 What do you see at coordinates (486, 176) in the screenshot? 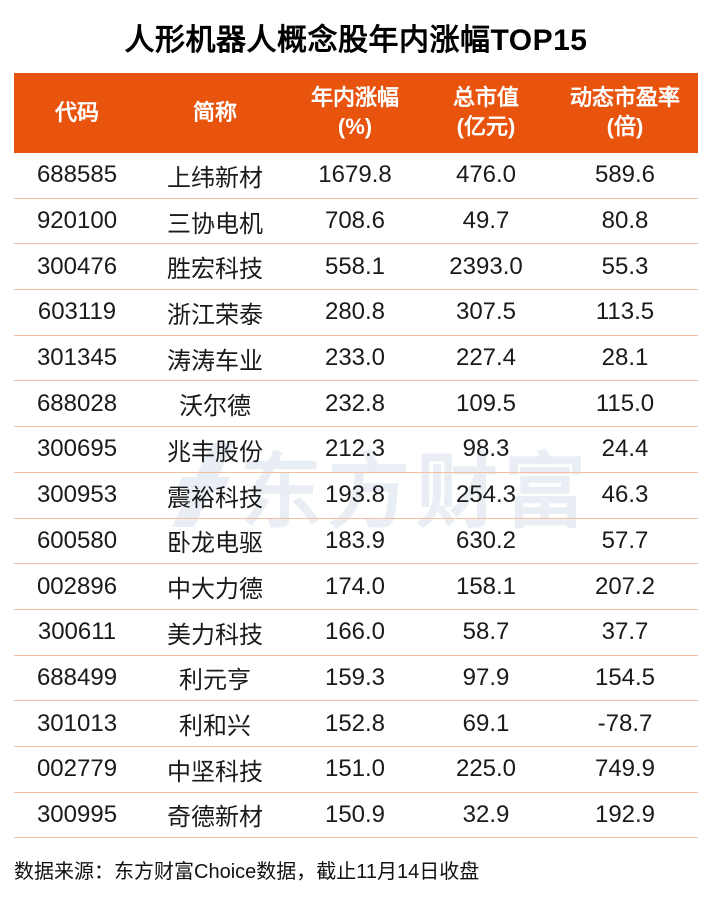
I see `value-cell: 476.0` at bounding box center [486, 176].